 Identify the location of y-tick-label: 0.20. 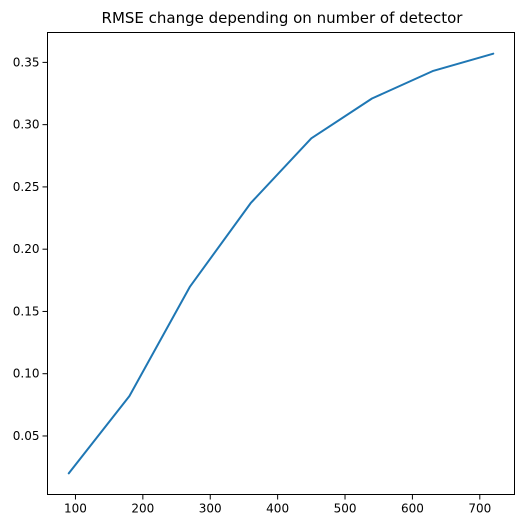
(26, 249).